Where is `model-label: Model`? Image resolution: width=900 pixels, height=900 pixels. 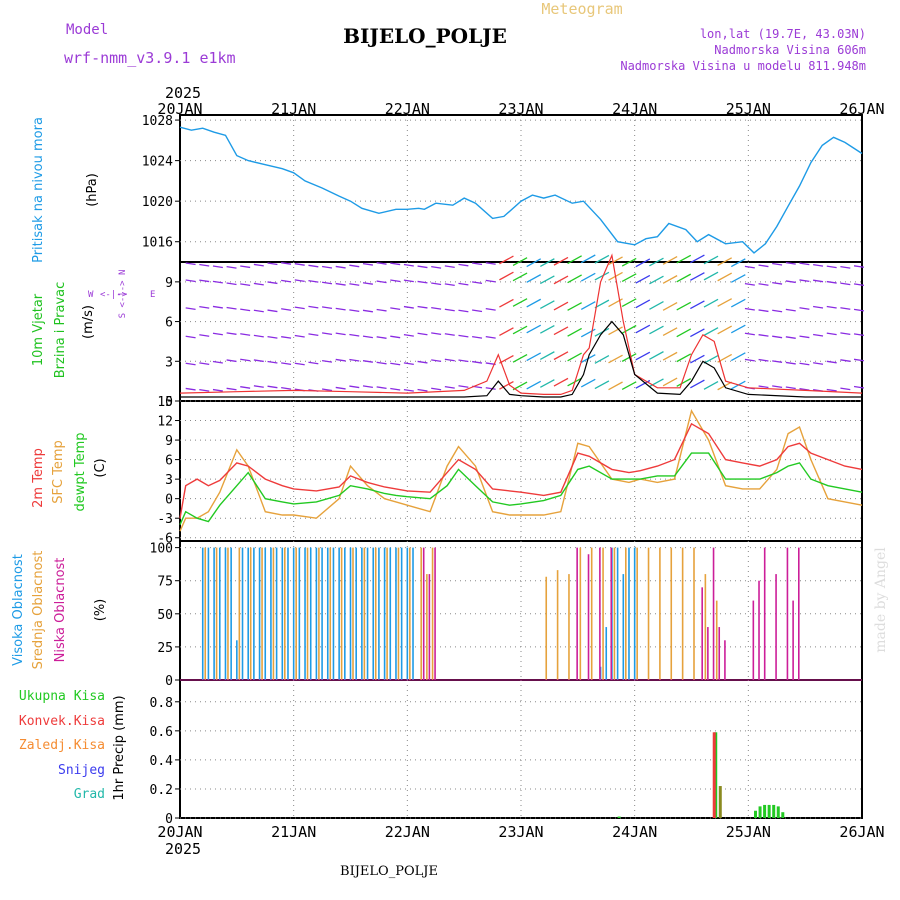
model-label: Model is located at coordinates (87, 30).